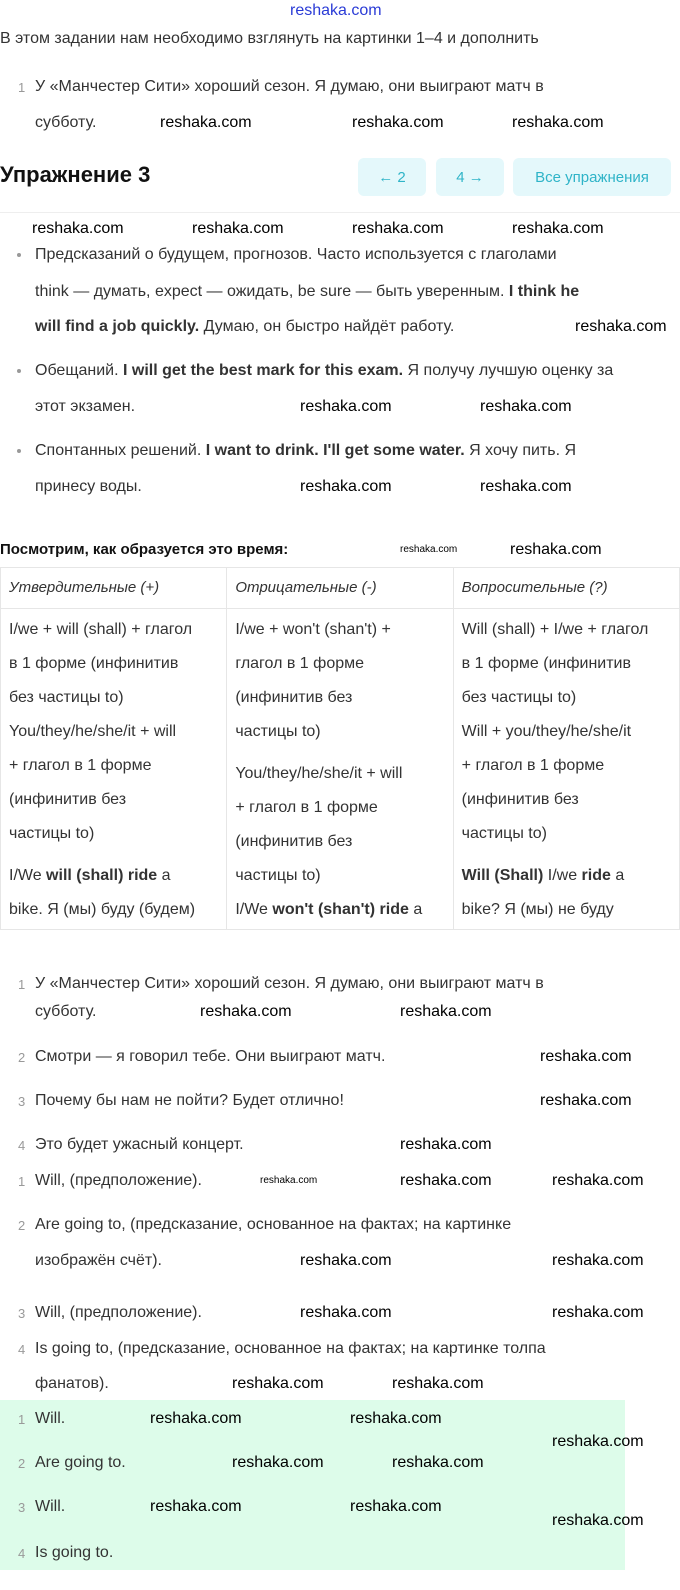 This screenshot has height=1590, width=680. What do you see at coordinates (263, 370) in the screenshot?
I see `example: I will get the best mark for this exam.` at bounding box center [263, 370].